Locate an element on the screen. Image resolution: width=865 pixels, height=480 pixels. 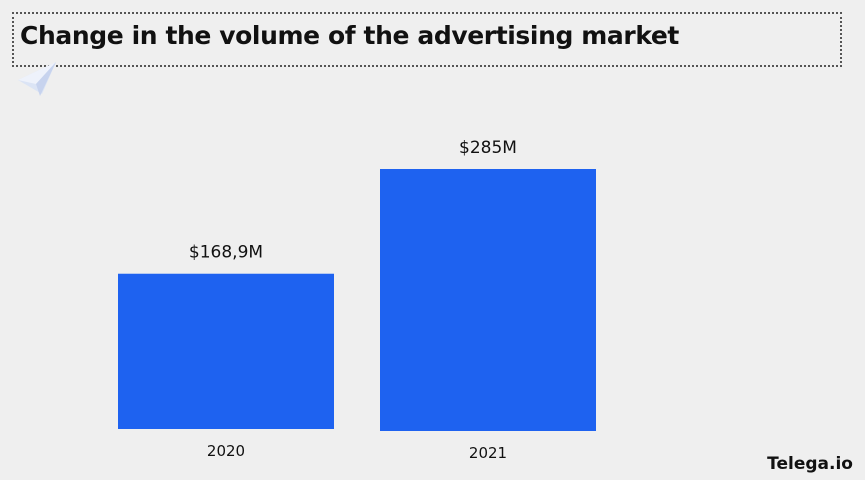
data-label-2020: $168,9M is located at coordinates (226, 253).